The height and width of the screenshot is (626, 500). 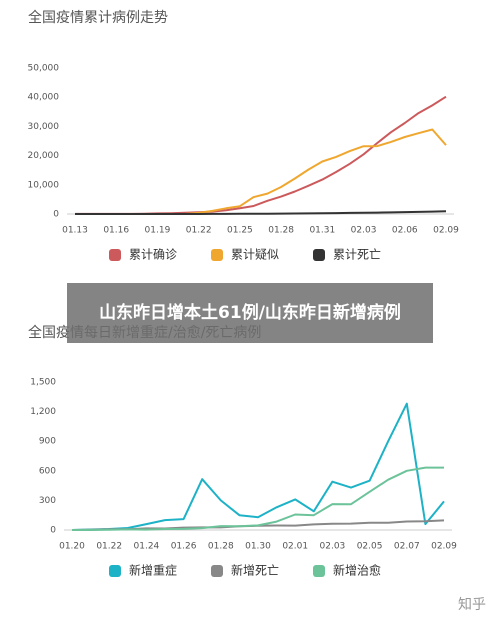 What do you see at coordinates (295, 547) in the screenshot?
I see `x-tick-label: 02.01` at bounding box center [295, 547].